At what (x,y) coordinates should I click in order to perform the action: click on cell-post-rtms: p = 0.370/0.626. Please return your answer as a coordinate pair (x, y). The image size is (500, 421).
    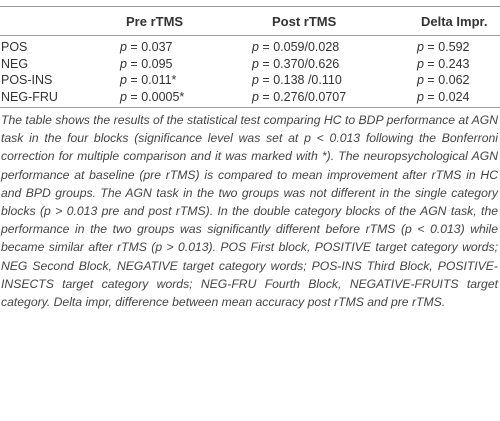
    Looking at the image, I should click on (296, 63).